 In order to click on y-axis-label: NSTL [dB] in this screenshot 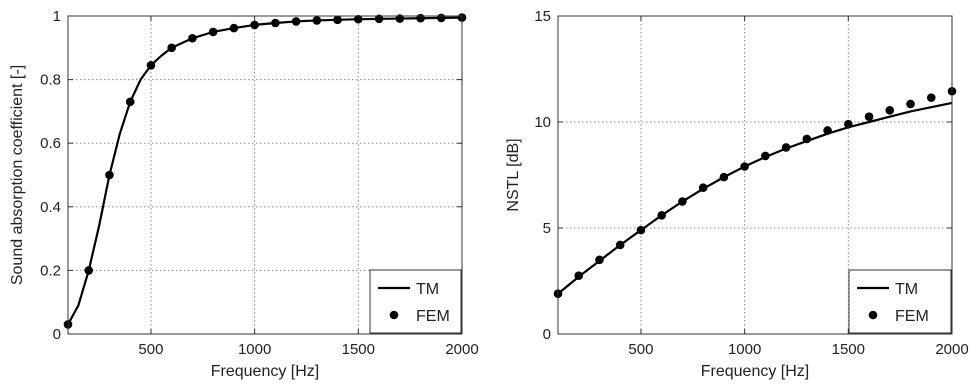, I will do `click(513, 174)`.